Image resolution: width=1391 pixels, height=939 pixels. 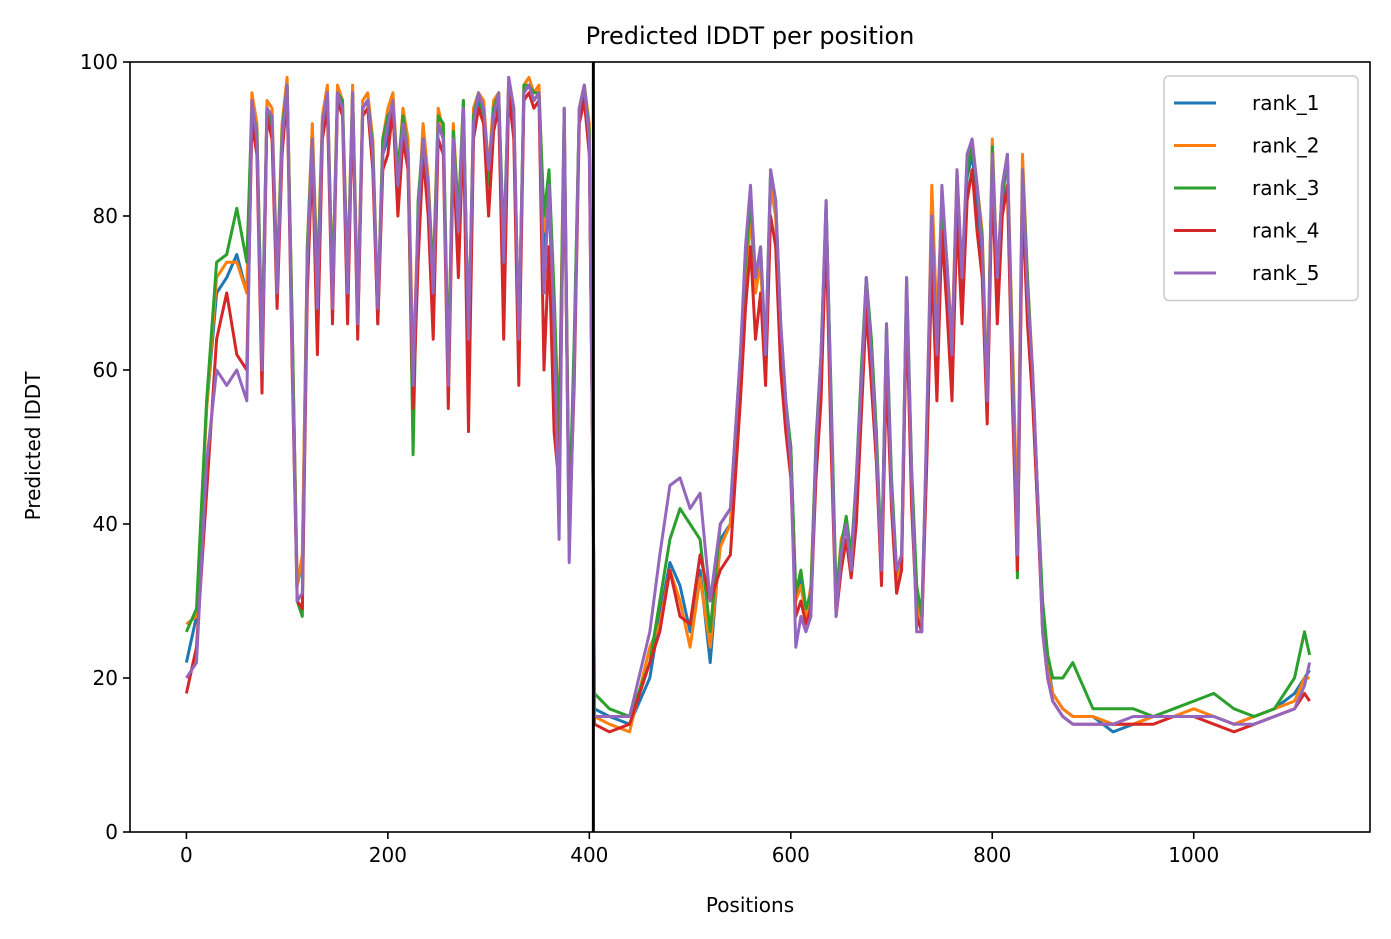 I want to click on y-tick-label: 0, so click(x=111, y=832).